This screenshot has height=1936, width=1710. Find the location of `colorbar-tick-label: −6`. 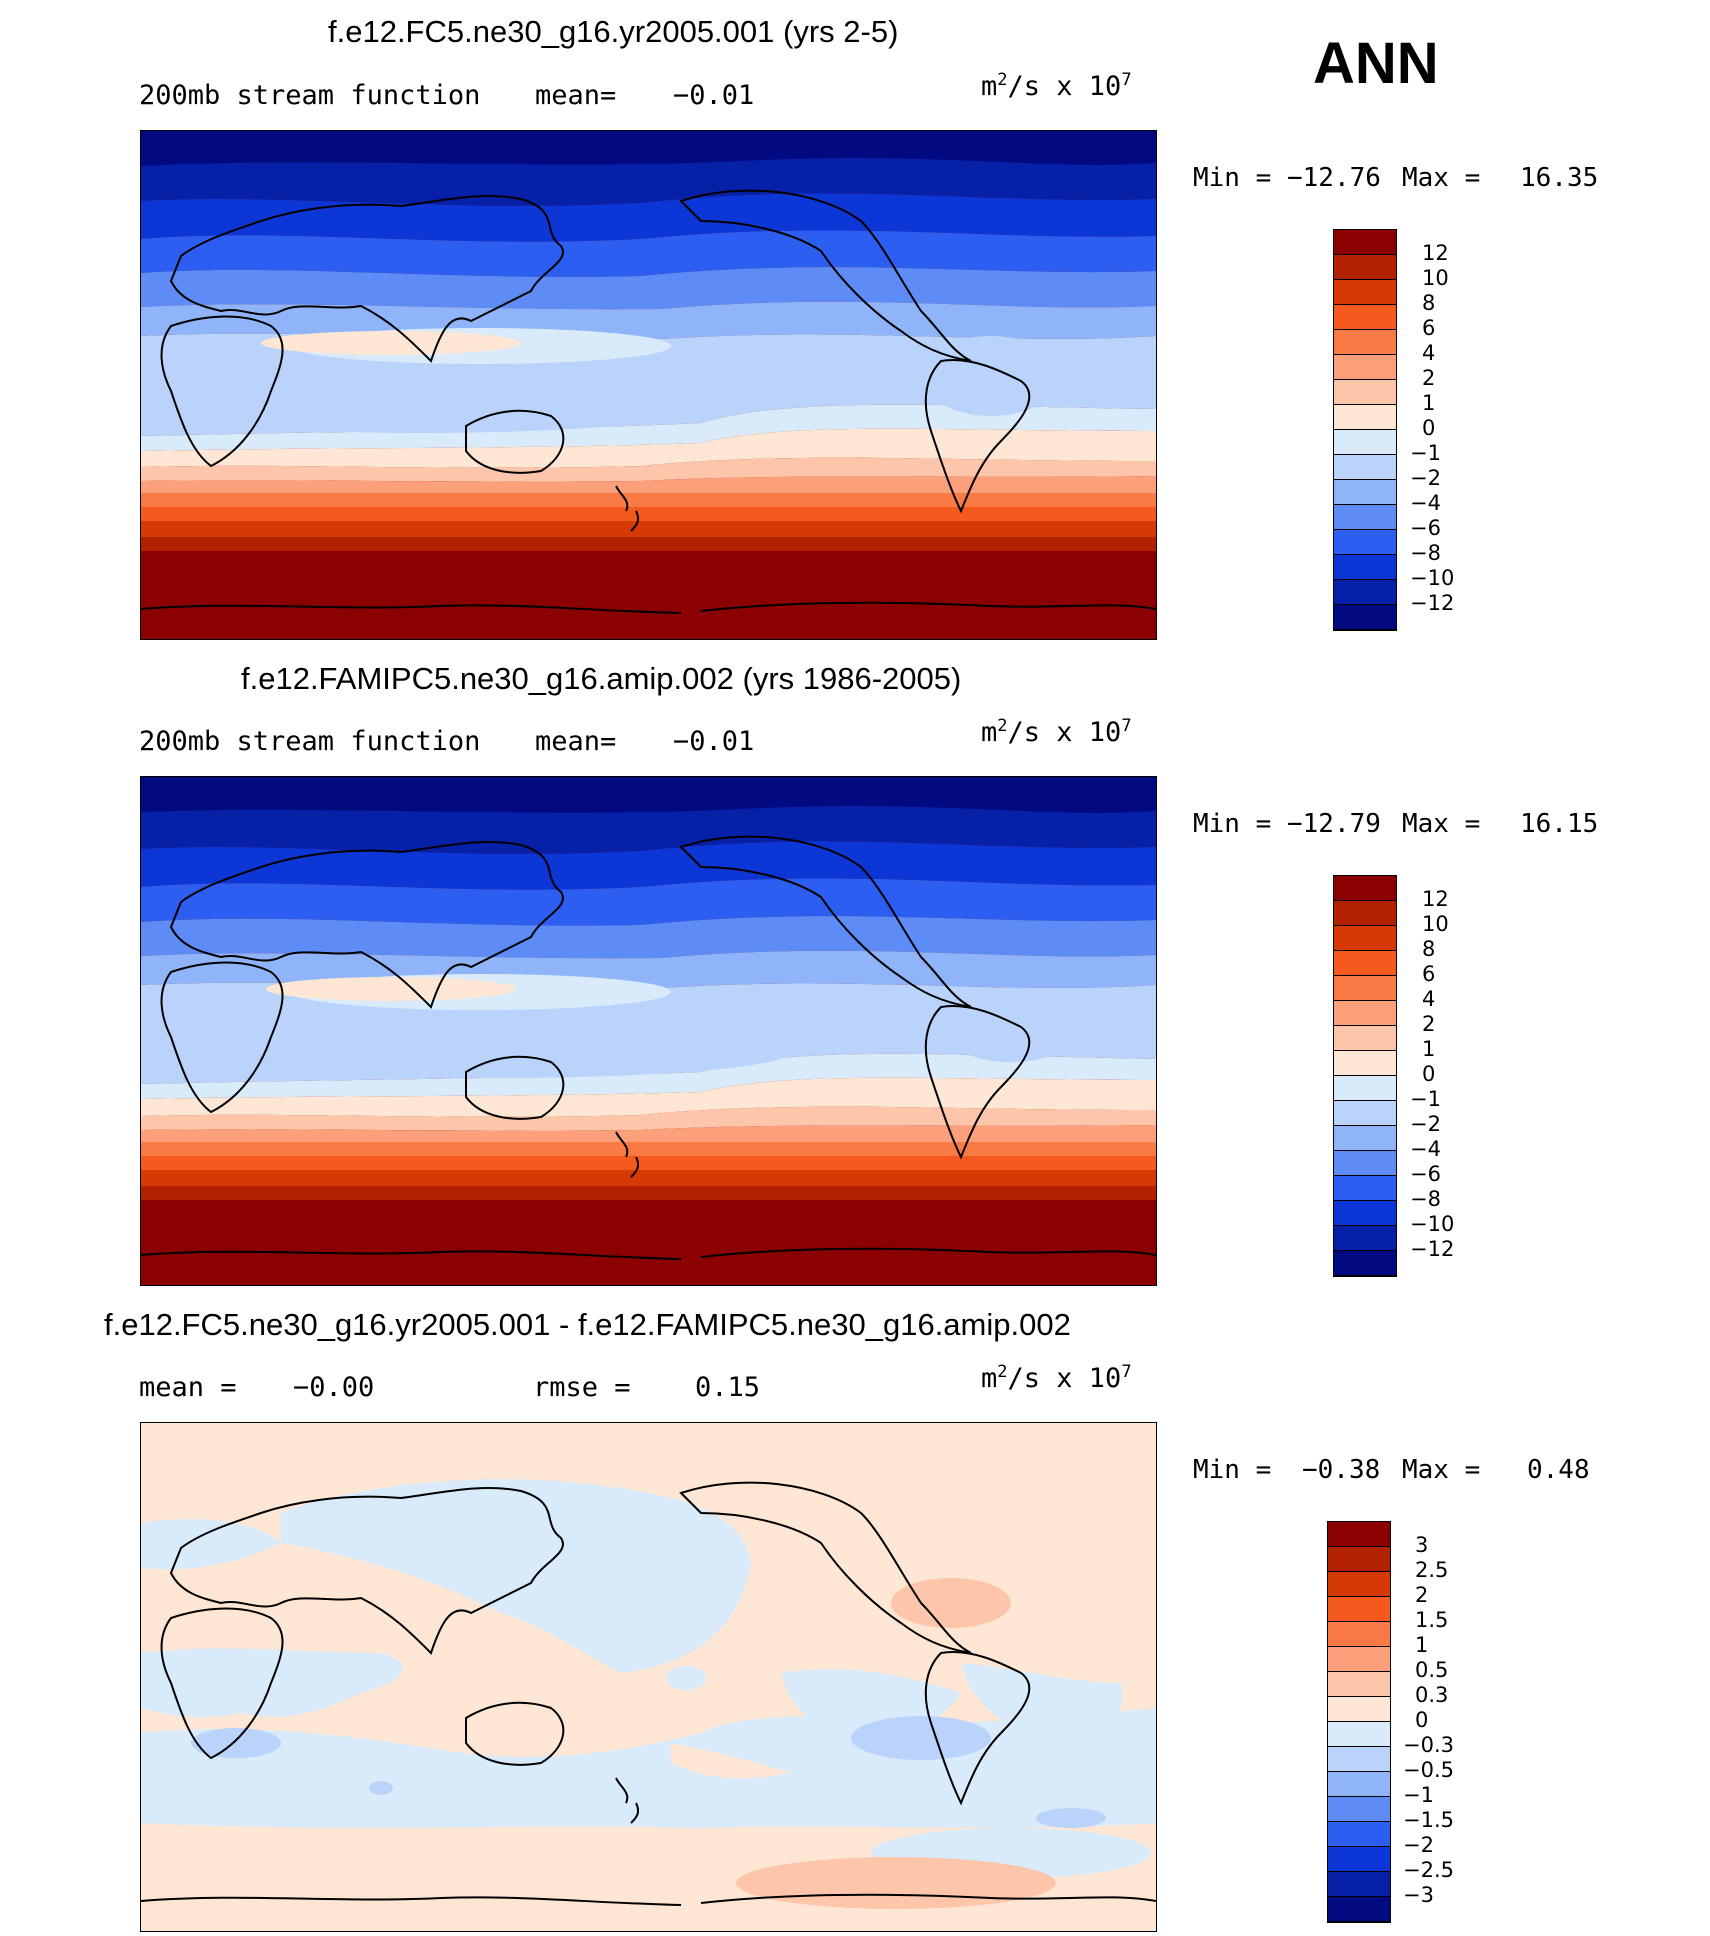

colorbar-tick-label: −6 is located at coordinates (1425, 1174).